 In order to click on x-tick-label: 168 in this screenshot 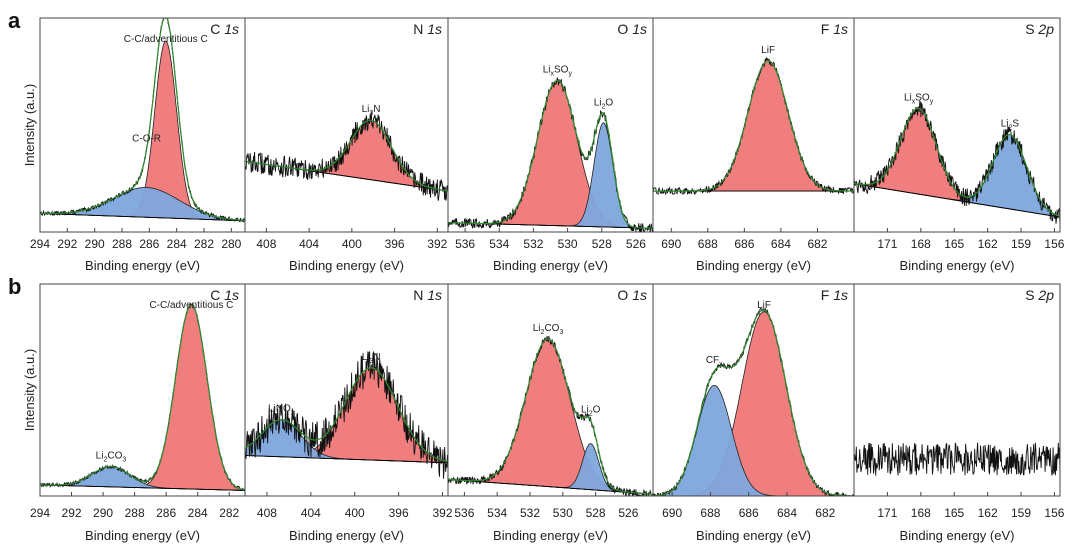, I will do `click(921, 244)`.